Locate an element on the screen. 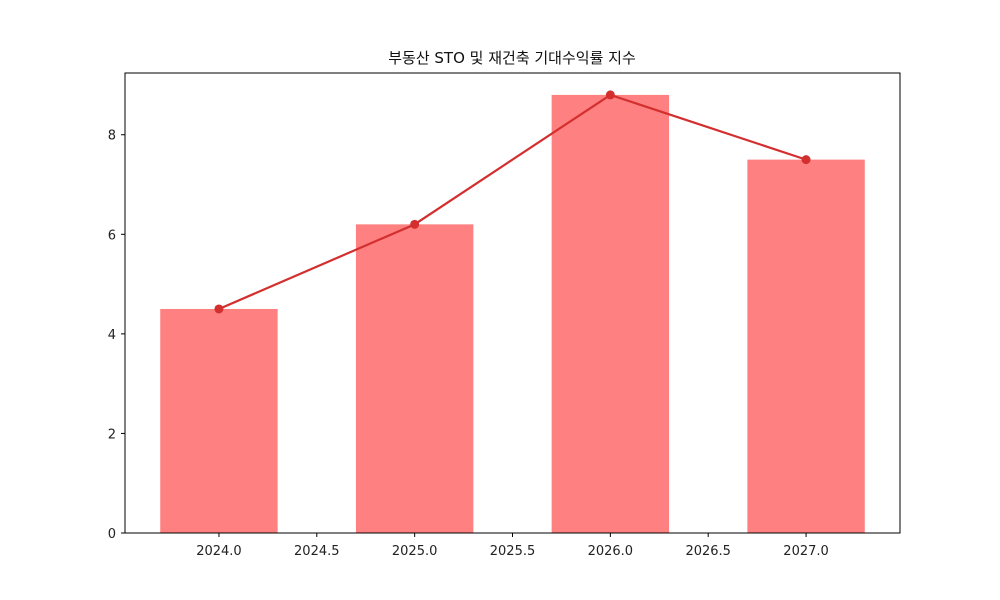 This screenshot has height=600, width=1000. x-tick-label: 2024.5 is located at coordinates (317, 551).